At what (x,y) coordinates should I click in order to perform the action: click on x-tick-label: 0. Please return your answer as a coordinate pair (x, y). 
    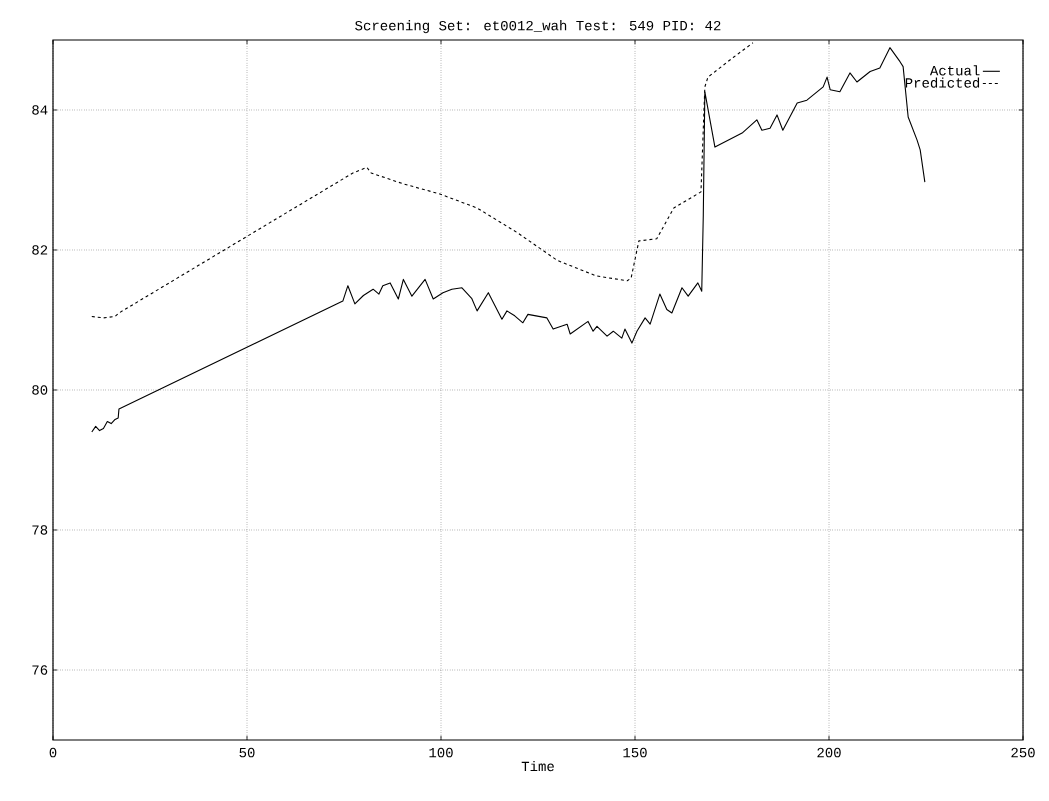
    Looking at the image, I should click on (53, 752).